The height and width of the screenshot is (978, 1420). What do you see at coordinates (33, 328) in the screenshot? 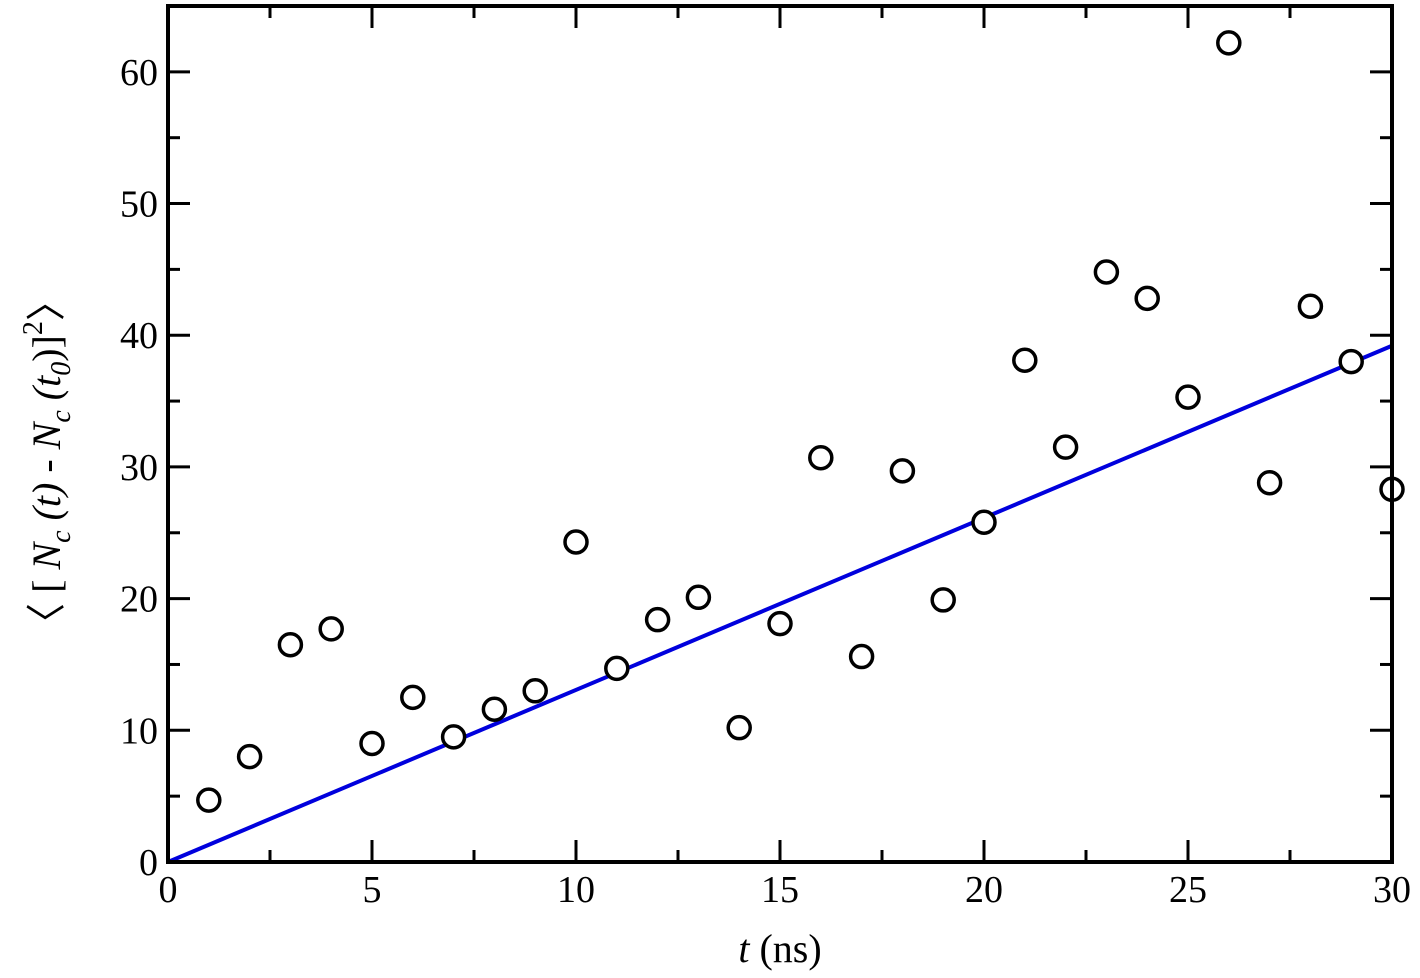
I see `y-axis-square: 2` at bounding box center [33, 328].